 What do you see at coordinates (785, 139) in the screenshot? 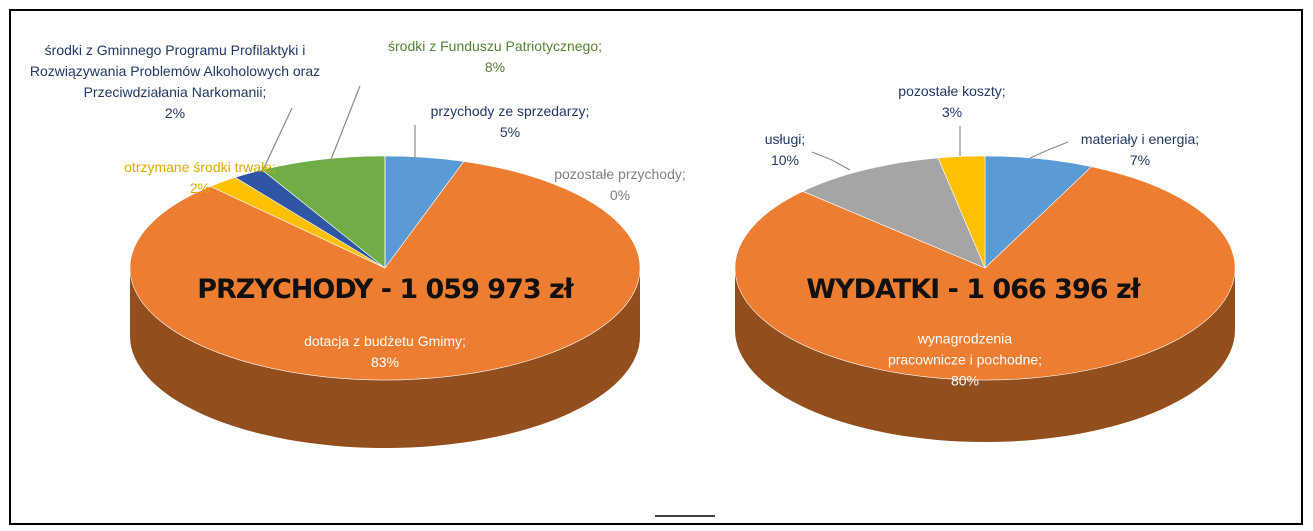
I see `label-category: usługi;` at bounding box center [785, 139].